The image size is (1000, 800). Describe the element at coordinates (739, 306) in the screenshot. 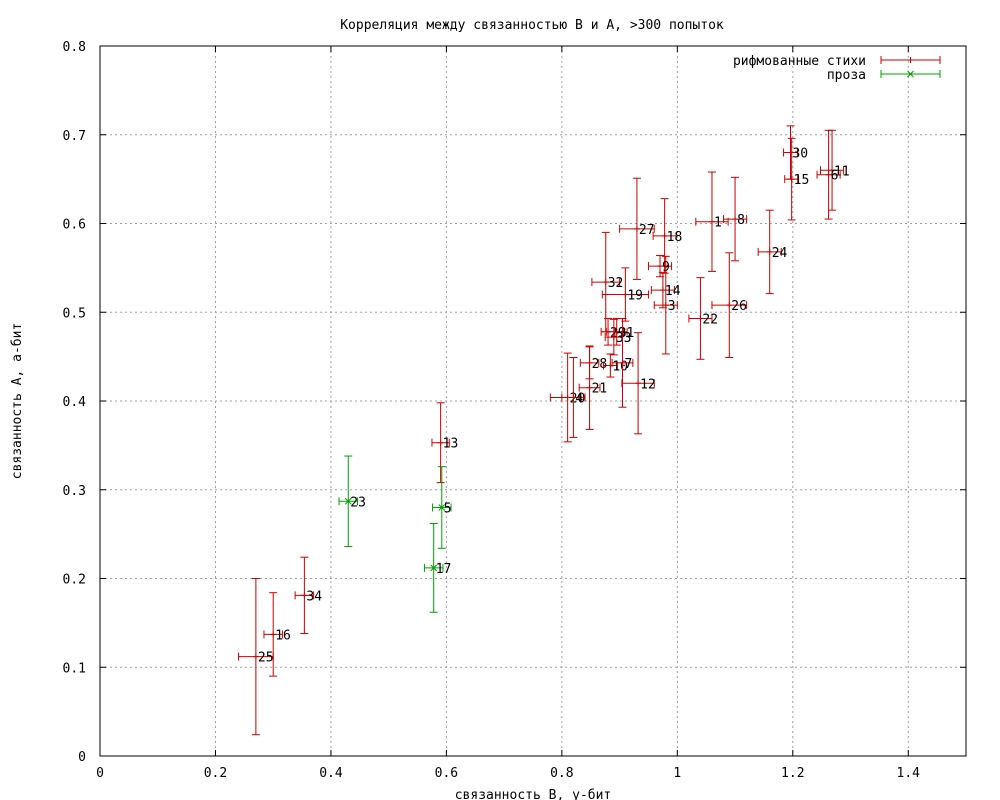

I see `data-label: 26` at that location.